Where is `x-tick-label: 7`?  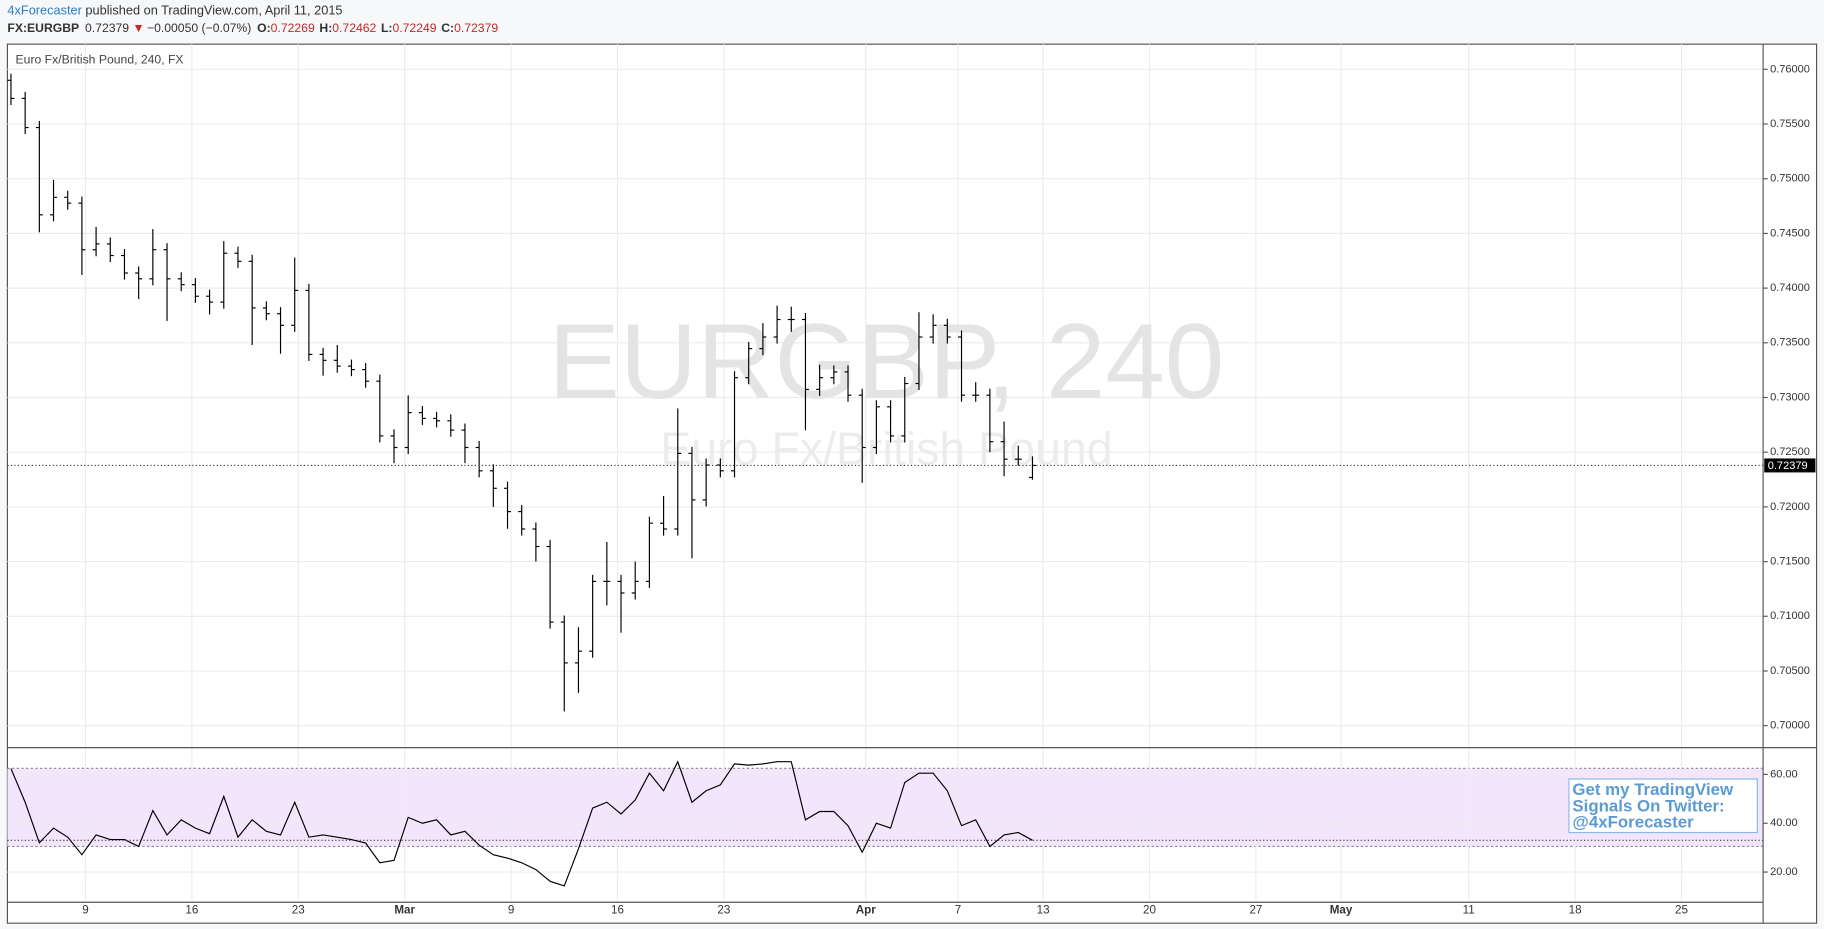
x-tick-label: 7 is located at coordinates (958, 909).